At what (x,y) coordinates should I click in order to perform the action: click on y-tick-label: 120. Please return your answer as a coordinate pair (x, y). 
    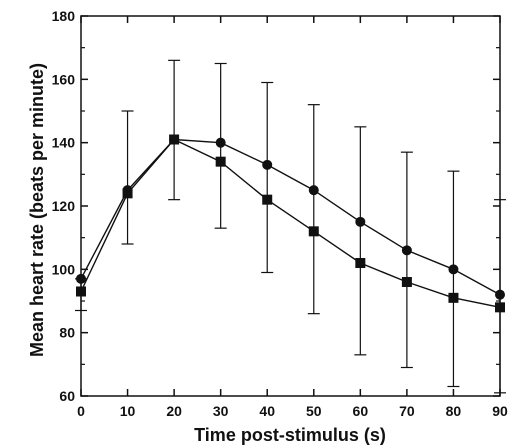
    Looking at the image, I should click on (64, 206).